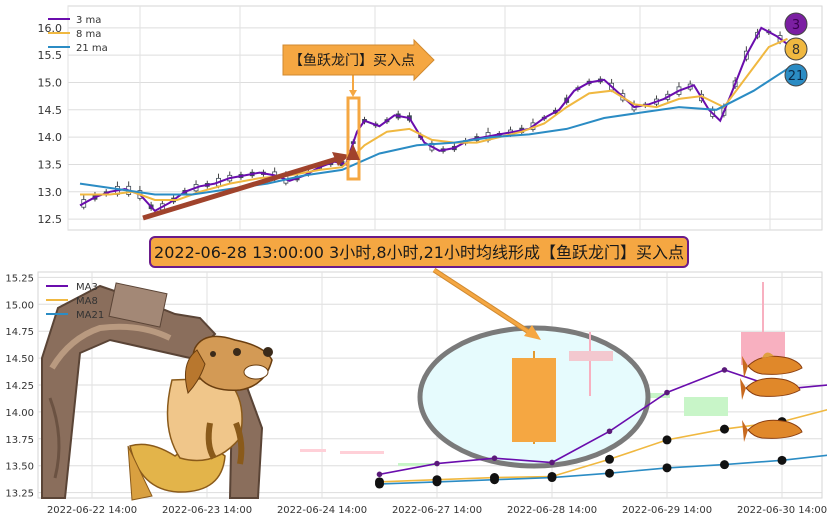  Describe the element at coordinates (92, 510) in the screenshot. I see `bottom-x-tick-label: 2022-06-22 14:00` at that location.